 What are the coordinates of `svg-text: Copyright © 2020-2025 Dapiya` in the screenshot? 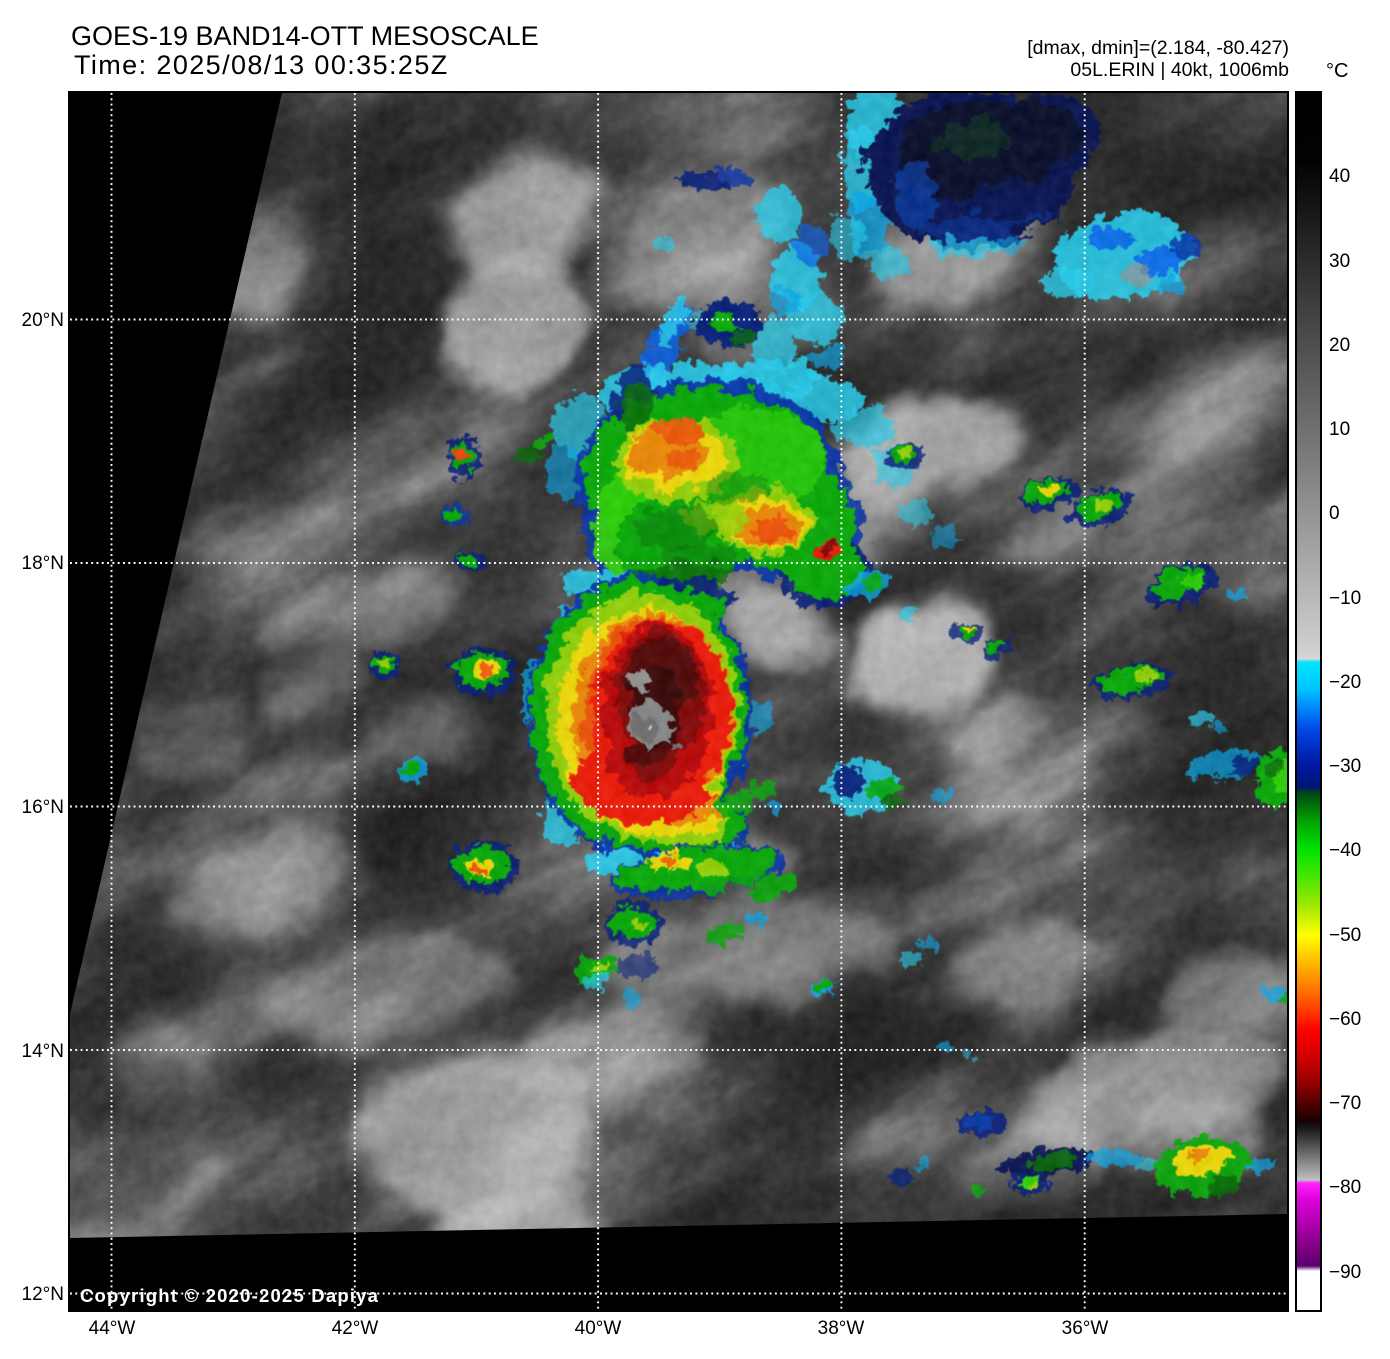 It's located at (229, 1295).